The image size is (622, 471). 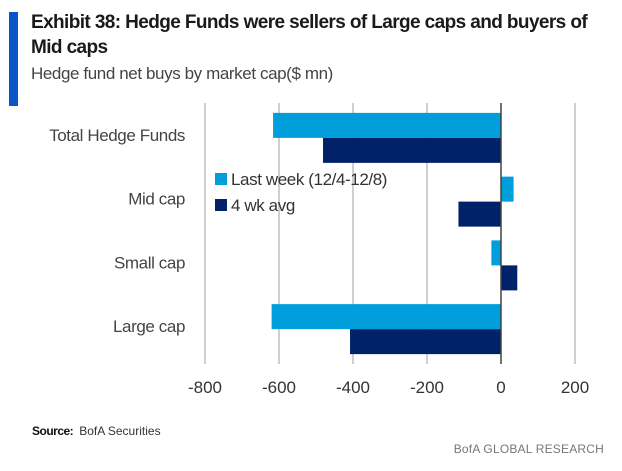 I want to click on x-tick-label: 200, so click(x=575, y=387).